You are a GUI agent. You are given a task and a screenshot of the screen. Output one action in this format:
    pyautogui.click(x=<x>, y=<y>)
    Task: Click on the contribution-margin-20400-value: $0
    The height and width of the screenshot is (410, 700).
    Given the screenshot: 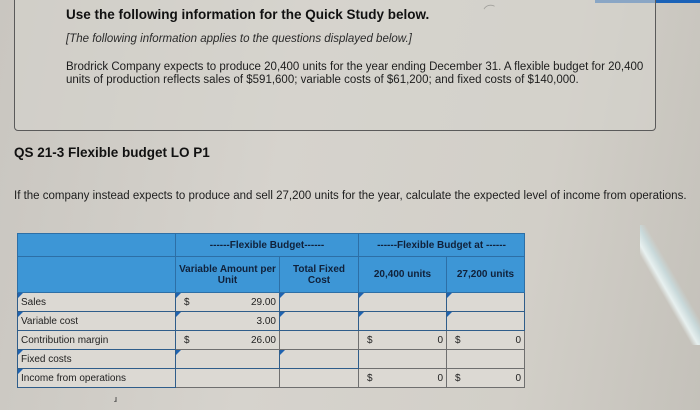 What is the action you would take?
    pyautogui.click(x=402, y=340)
    